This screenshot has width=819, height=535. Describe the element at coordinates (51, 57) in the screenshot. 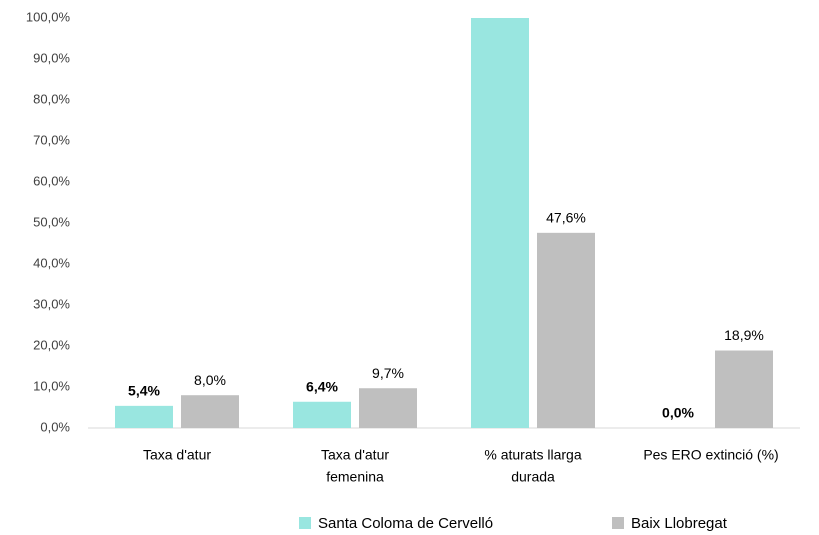

I see `y-tick-label: 90,0%` at that location.